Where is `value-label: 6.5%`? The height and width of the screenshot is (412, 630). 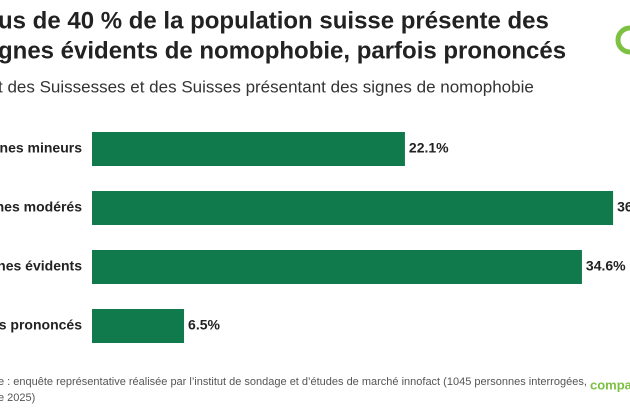 value-label: 6.5% is located at coordinates (204, 325).